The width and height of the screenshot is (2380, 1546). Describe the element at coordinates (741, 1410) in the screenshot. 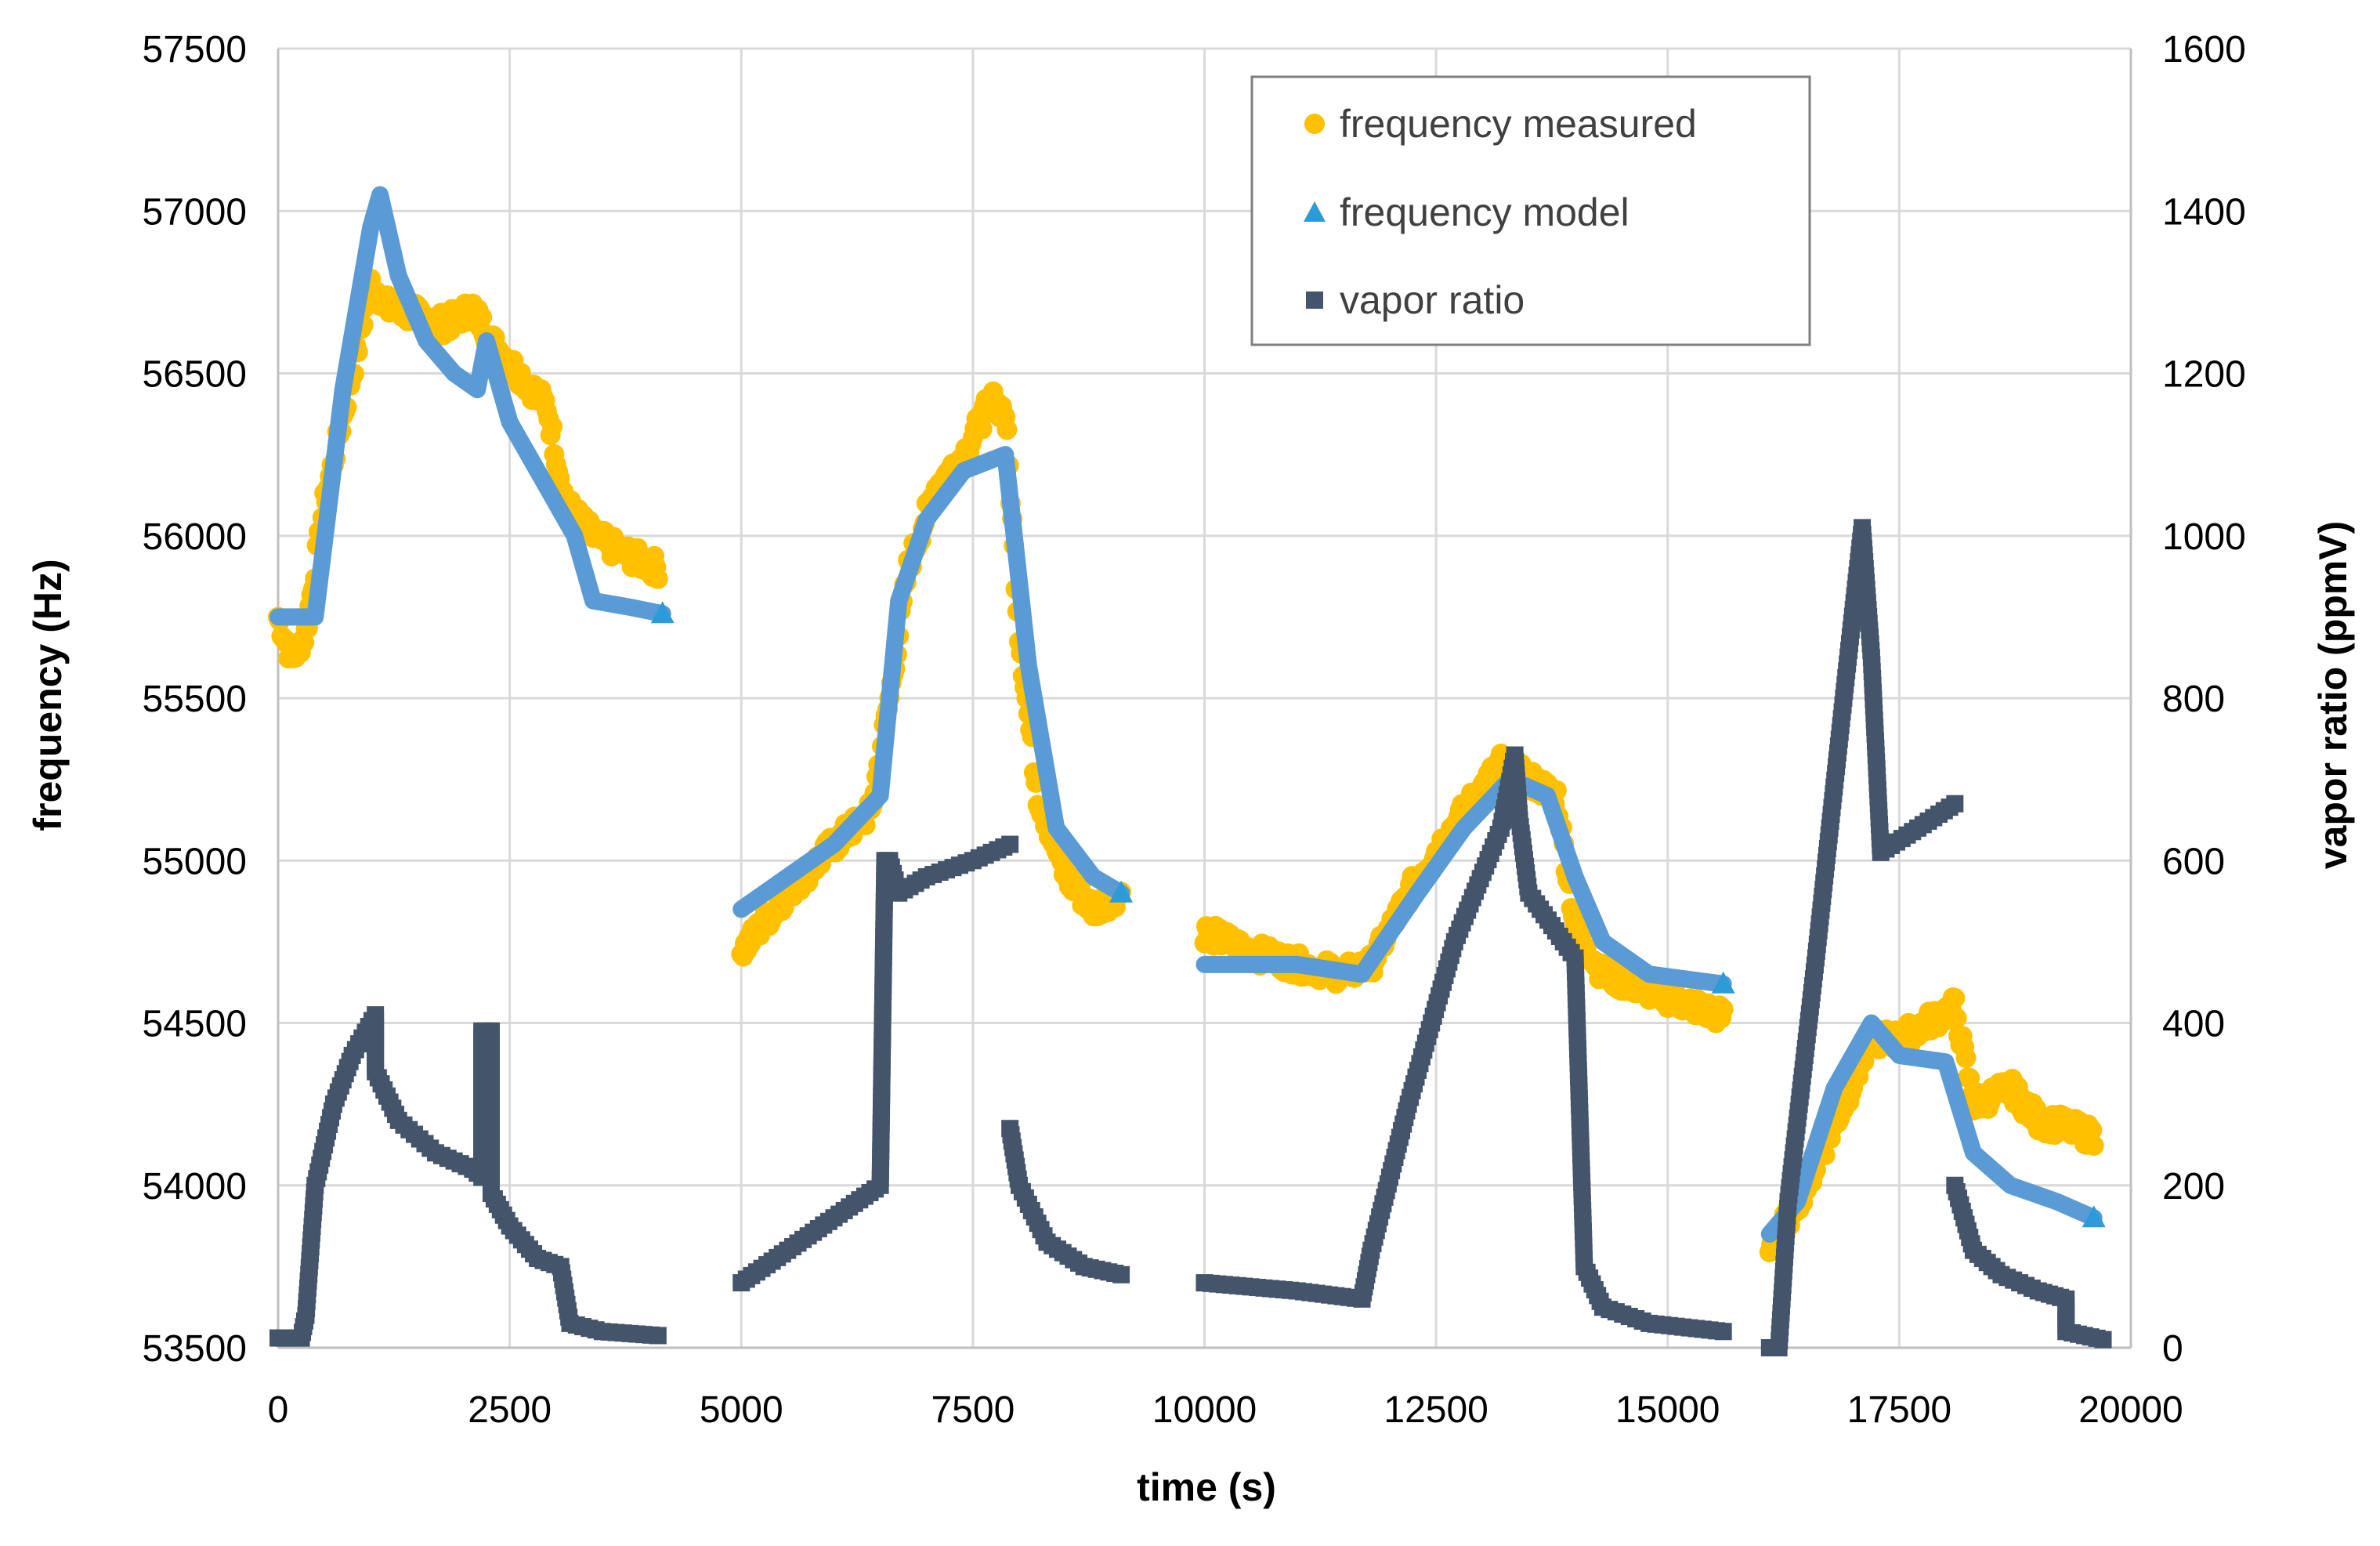

I see `x-tick-label: 5000` at that location.